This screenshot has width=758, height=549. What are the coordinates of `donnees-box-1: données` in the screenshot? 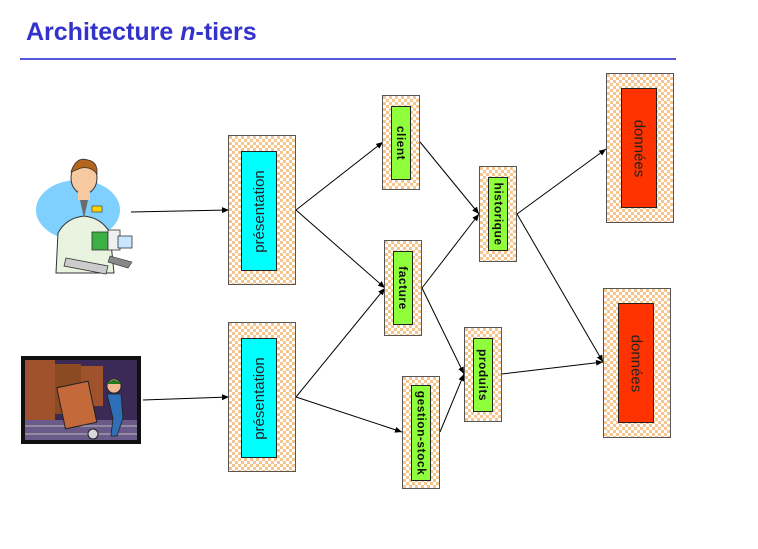 It's located at (640, 148).